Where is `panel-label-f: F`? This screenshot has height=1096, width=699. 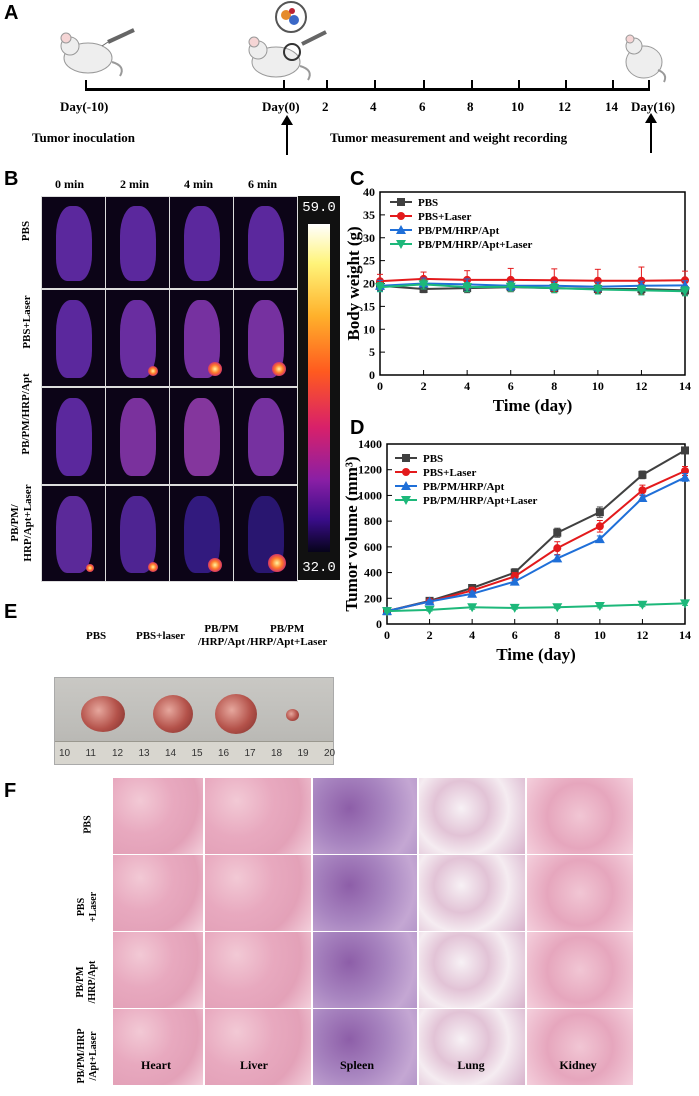 panel-label-f: F is located at coordinates (10, 791).